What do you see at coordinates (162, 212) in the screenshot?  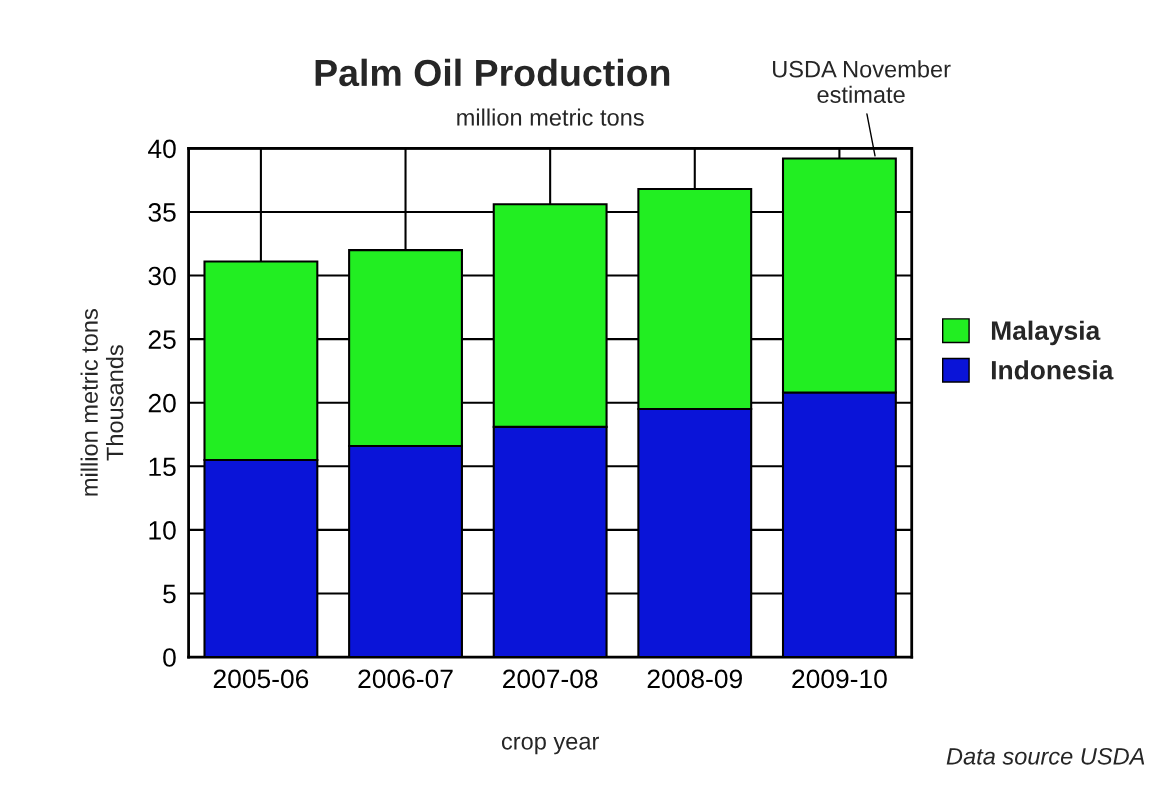 I see `y-tick-label: 35` at bounding box center [162, 212].